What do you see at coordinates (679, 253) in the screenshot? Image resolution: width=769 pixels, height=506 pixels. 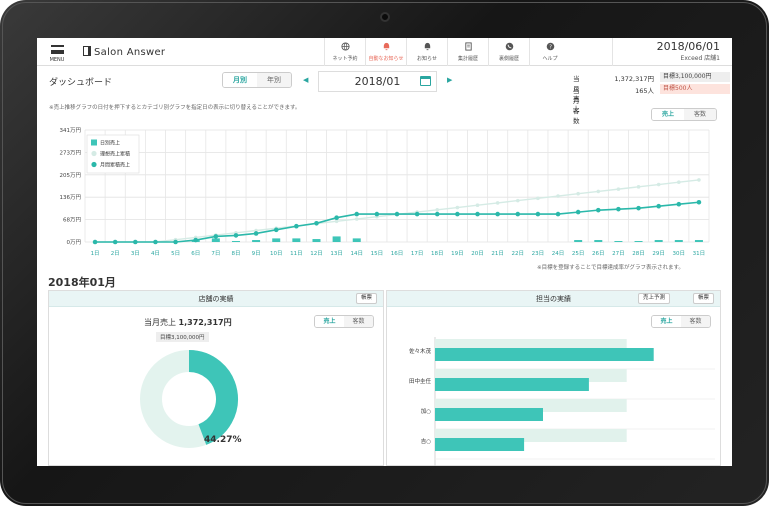 I see `x-tick-label: 30日` at bounding box center [679, 253].